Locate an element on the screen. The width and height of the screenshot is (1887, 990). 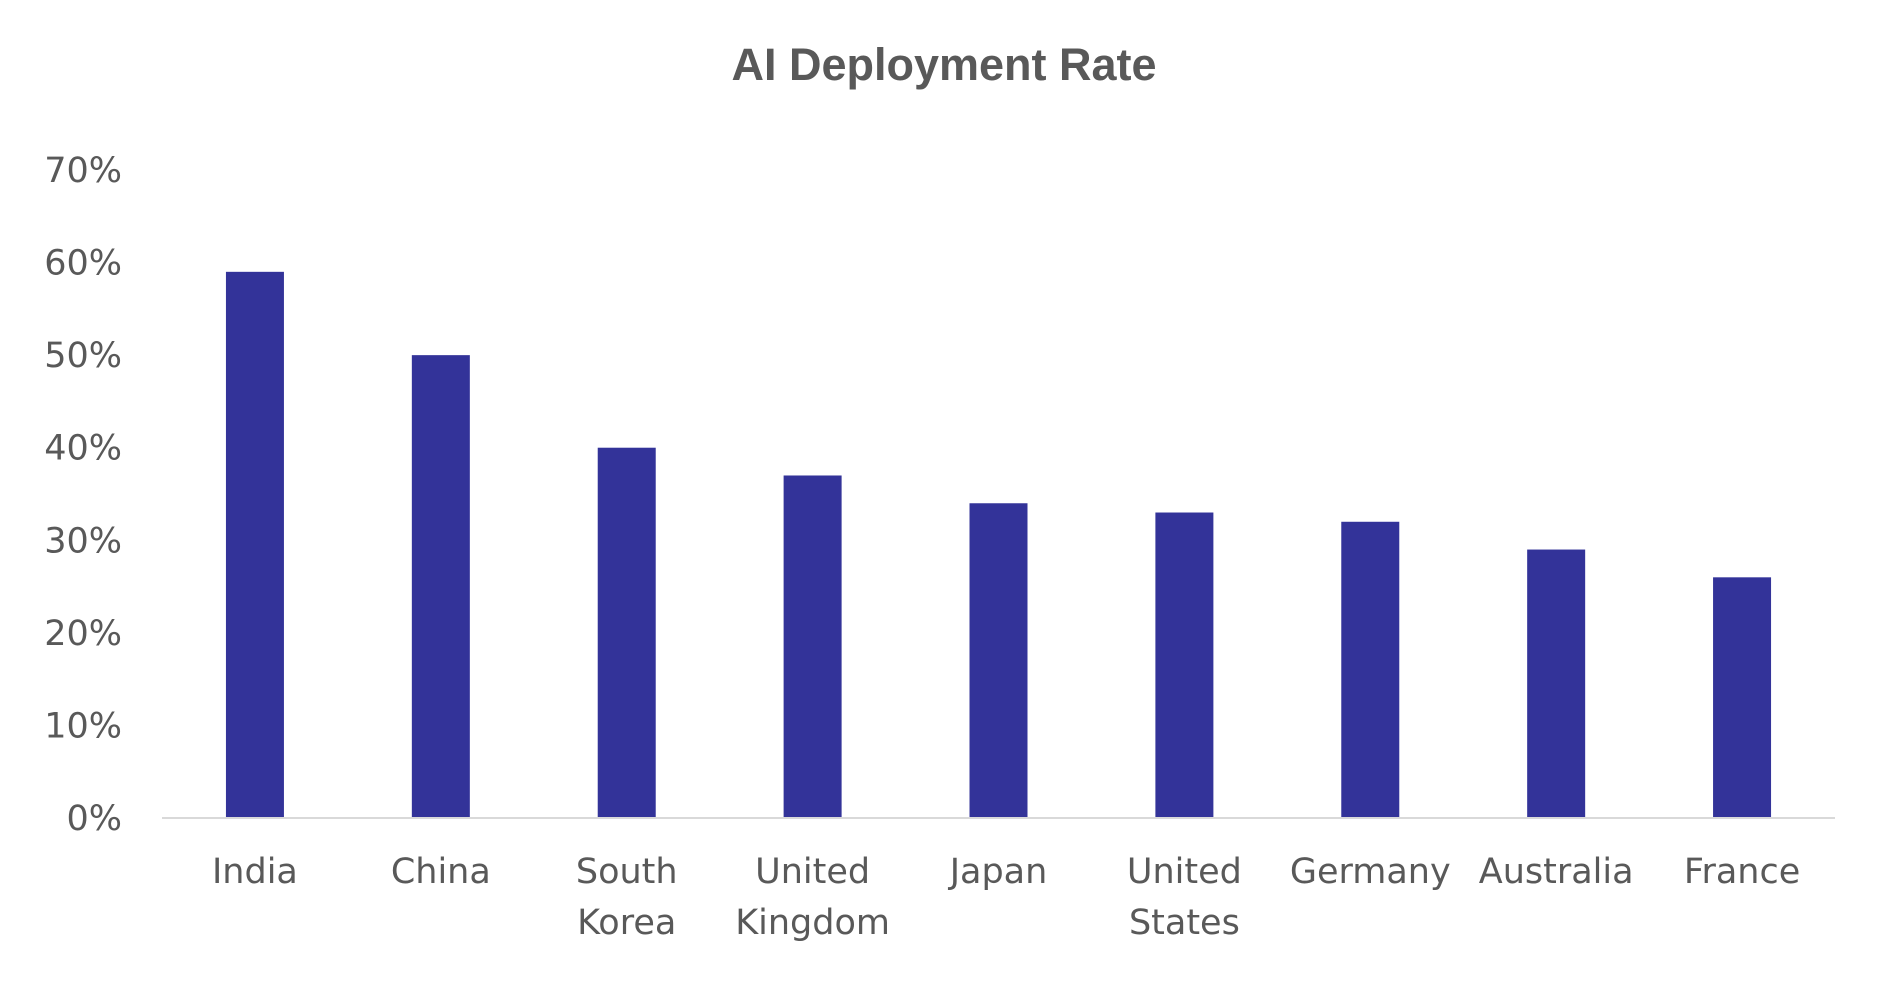
x-tick-label: South is located at coordinates (627, 872).